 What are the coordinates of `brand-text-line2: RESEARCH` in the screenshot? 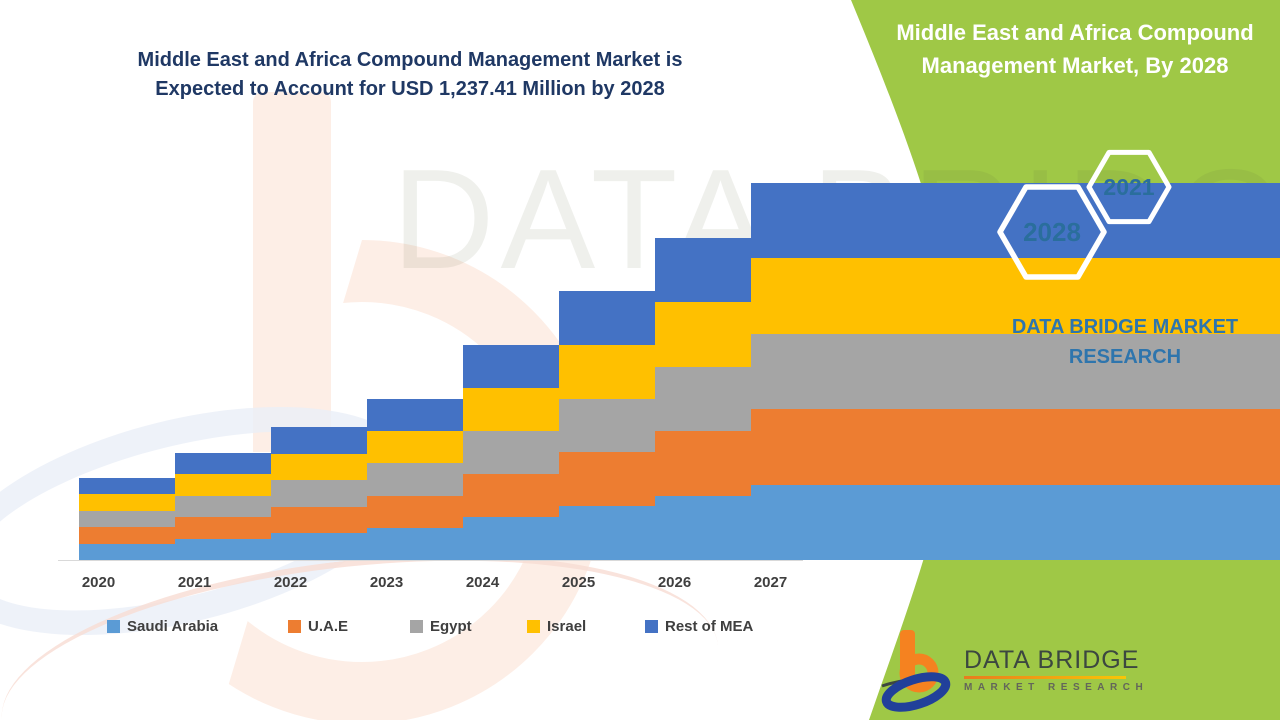 It's located at (1125, 357).